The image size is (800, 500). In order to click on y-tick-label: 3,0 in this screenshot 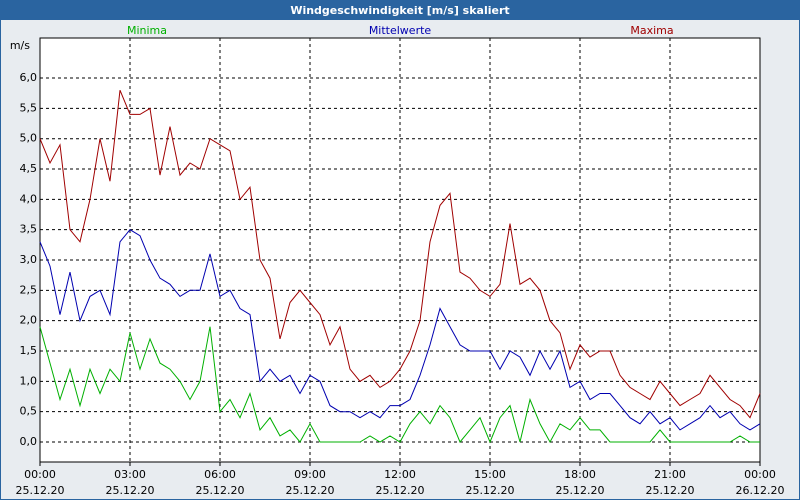, I will do `click(29, 259)`.